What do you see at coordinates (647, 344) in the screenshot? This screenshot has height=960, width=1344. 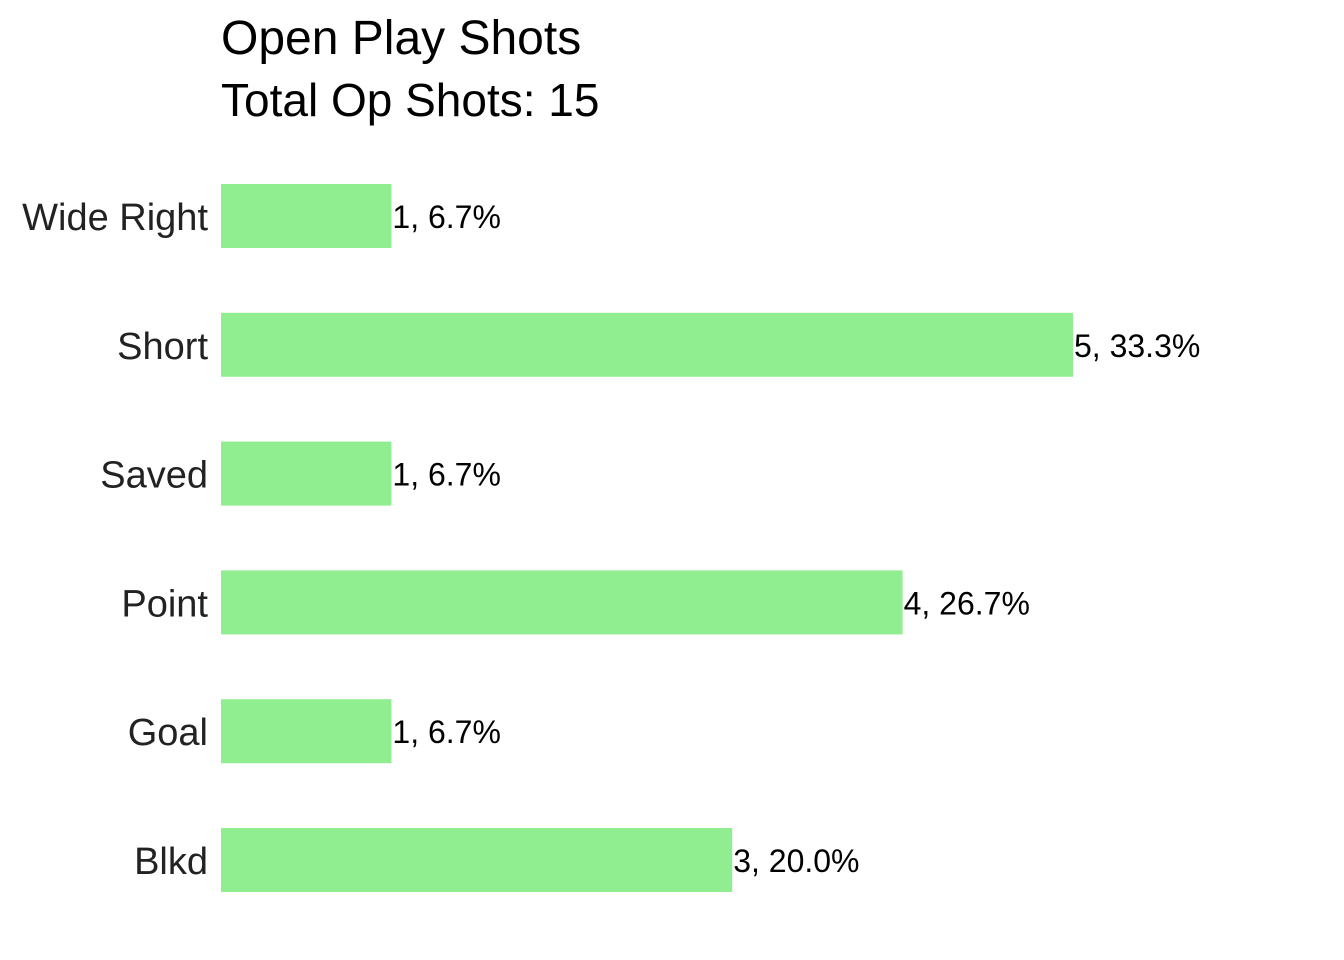 I see `bar-short` at bounding box center [647, 344].